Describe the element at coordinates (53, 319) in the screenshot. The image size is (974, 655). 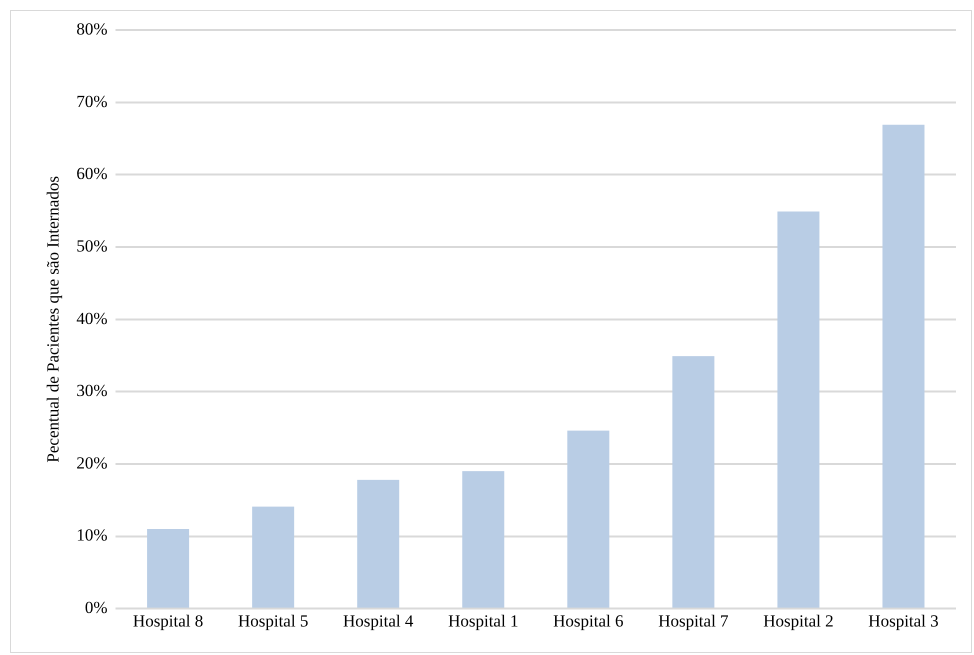
I see `y-axis-title: Pecentual de Pacientes que são Internados` at that location.